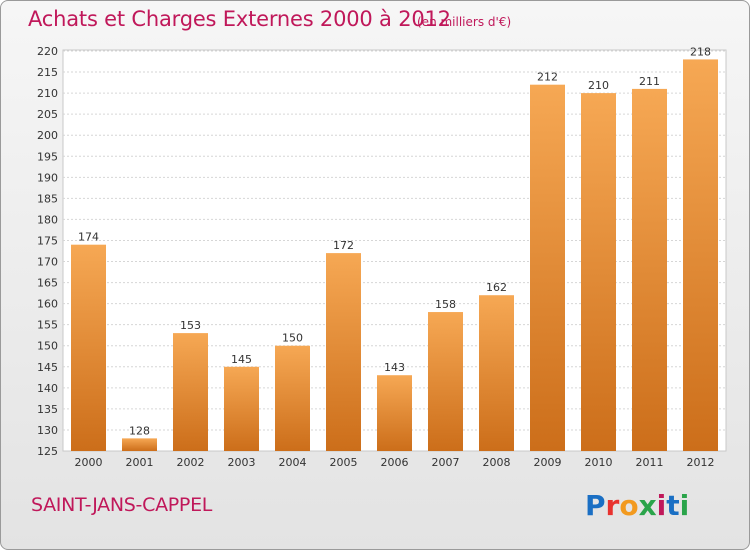 The width and height of the screenshot is (750, 550). I want to click on y-tick-label: 180, so click(47, 219).